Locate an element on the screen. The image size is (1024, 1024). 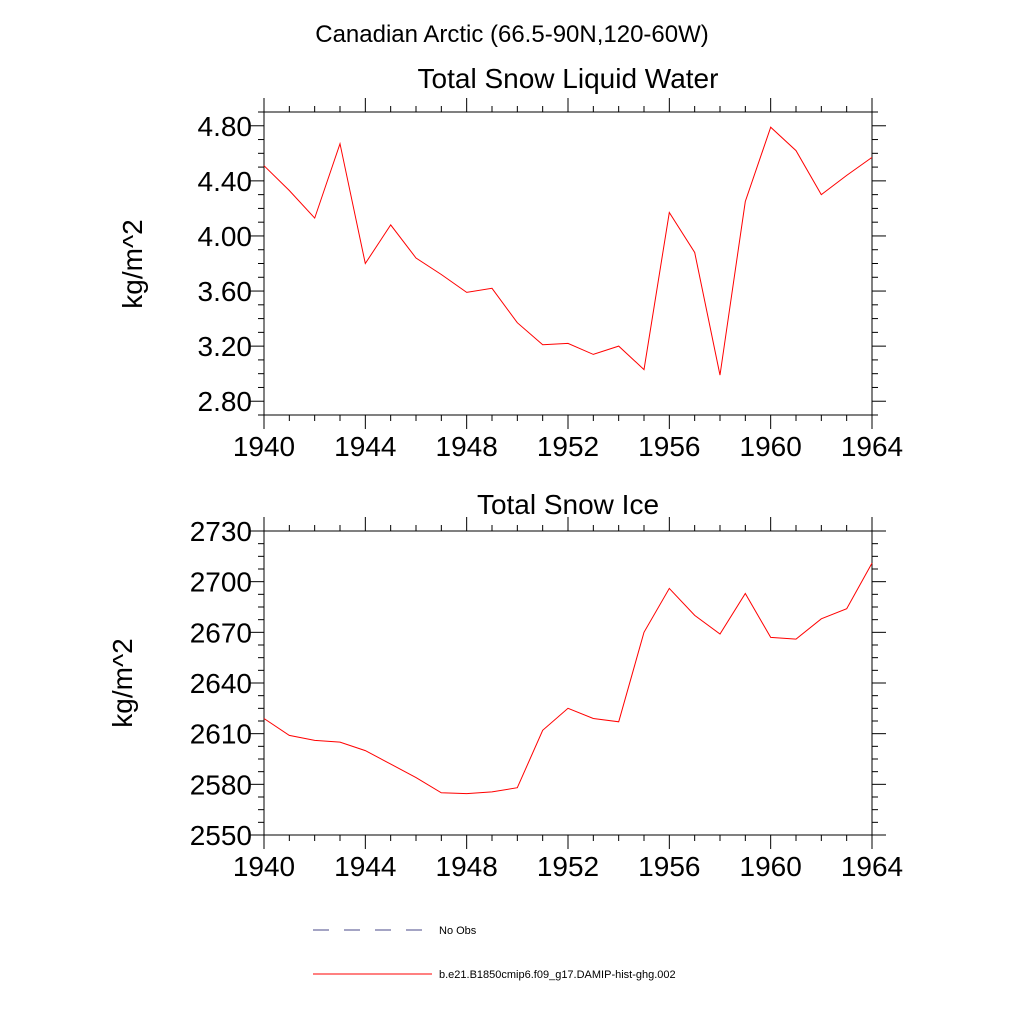
y-tick-label: 4.80 is located at coordinates (225, 126).